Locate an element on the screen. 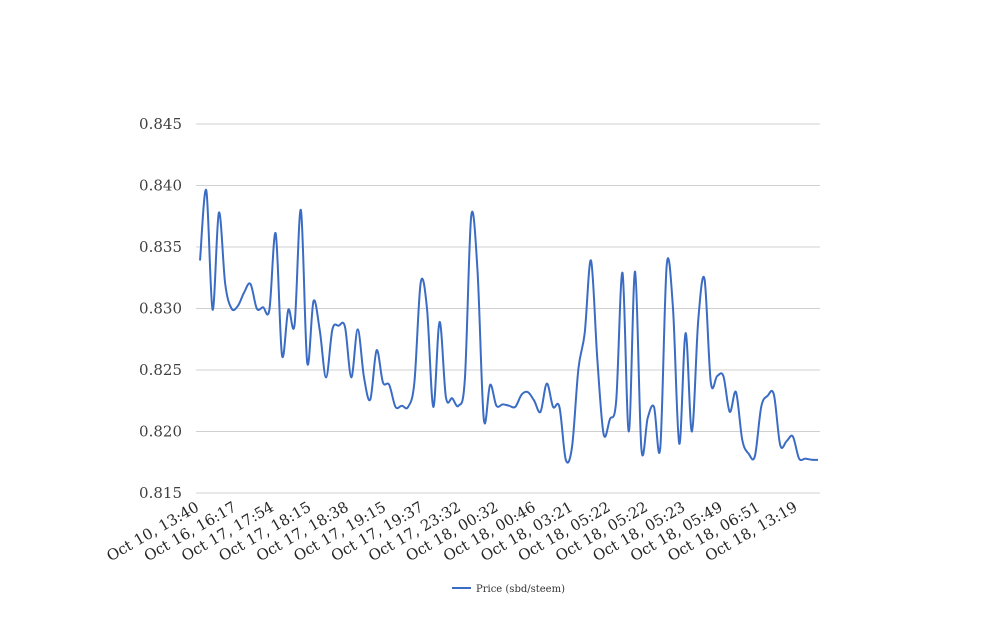 The height and width of the screenshot is (621, 1008). y-tick-label: 0.840 is located at coordinates (160, 186).